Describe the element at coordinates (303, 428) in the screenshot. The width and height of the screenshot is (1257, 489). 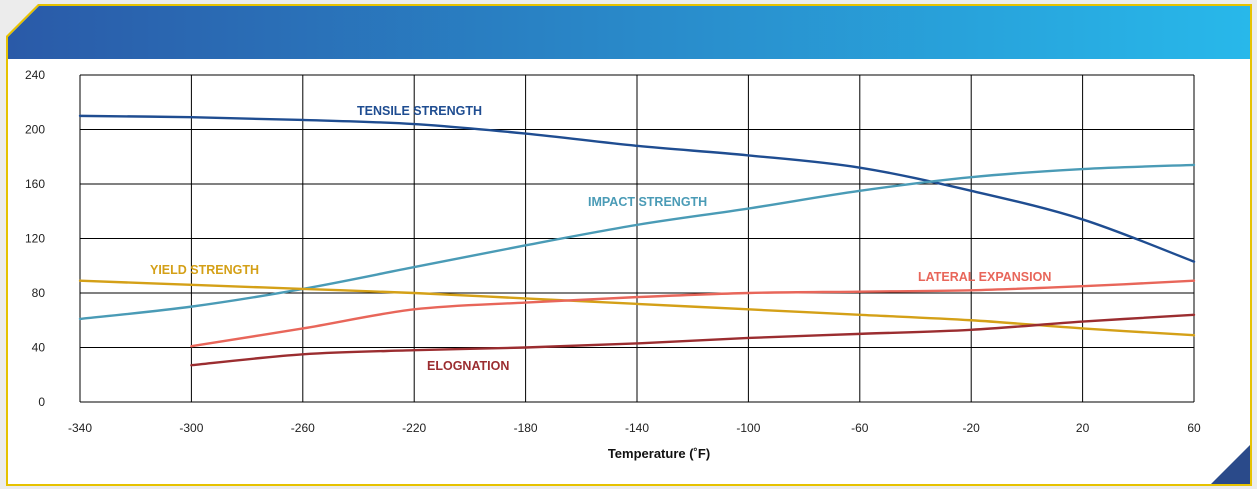
I see `x-tick-label: -260` at that location.